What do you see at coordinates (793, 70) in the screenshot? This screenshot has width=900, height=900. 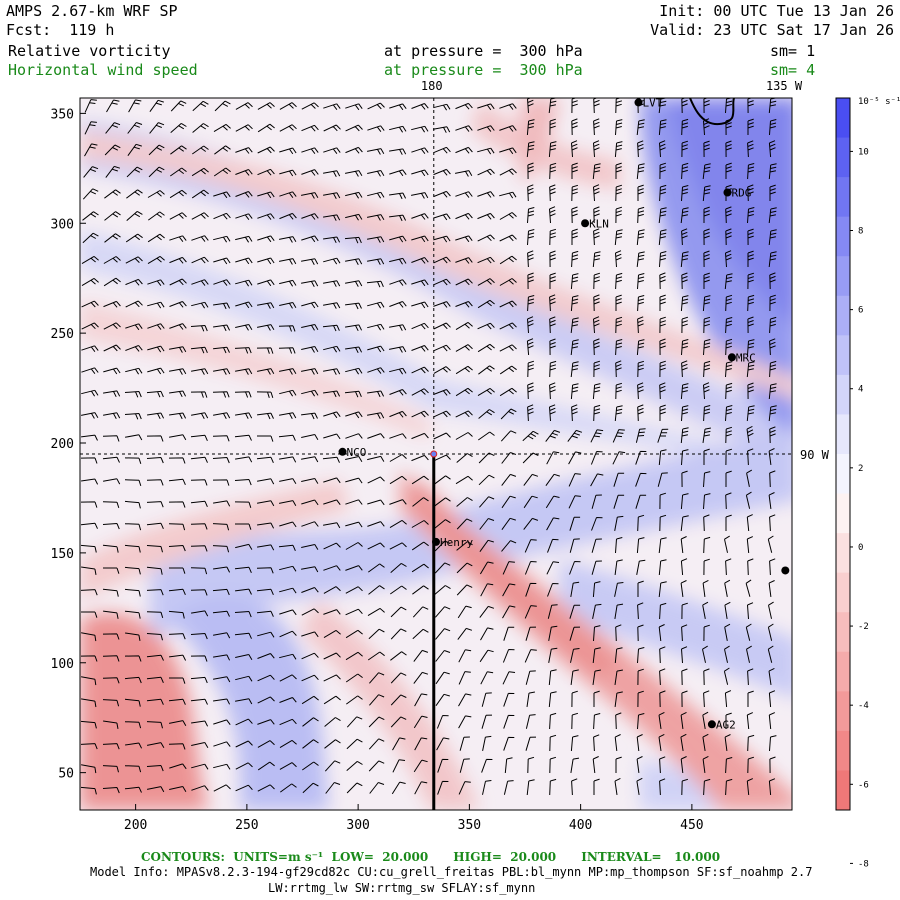 I see `field2-smoothing: sm= 4` at bounding box center [793, 70].